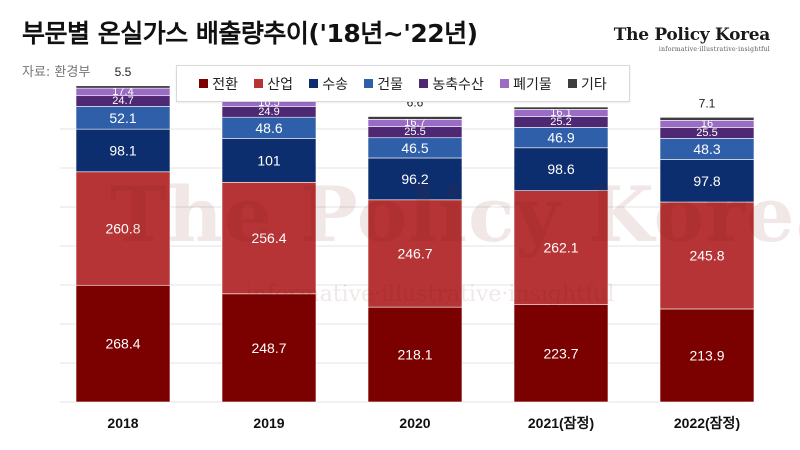  What do you see at coordinates (707, 124) in the screenshot?
I see `data-label: 16` at bounding box center [707, 124].